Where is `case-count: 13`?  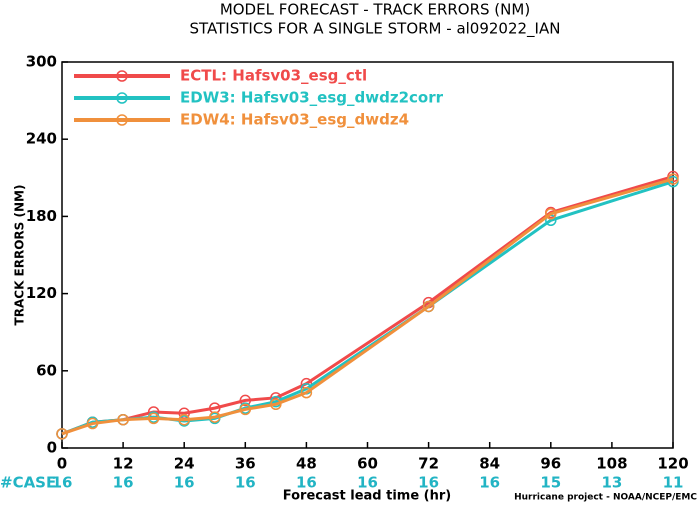 case-count: 13 is located at coordinates (611, 483).